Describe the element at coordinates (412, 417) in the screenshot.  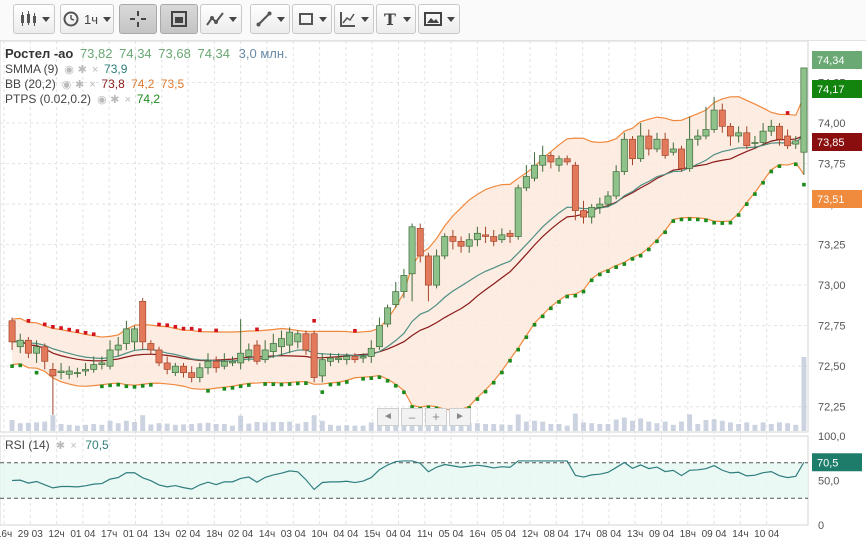
I see `zoom-out-button: ‒` at that location.